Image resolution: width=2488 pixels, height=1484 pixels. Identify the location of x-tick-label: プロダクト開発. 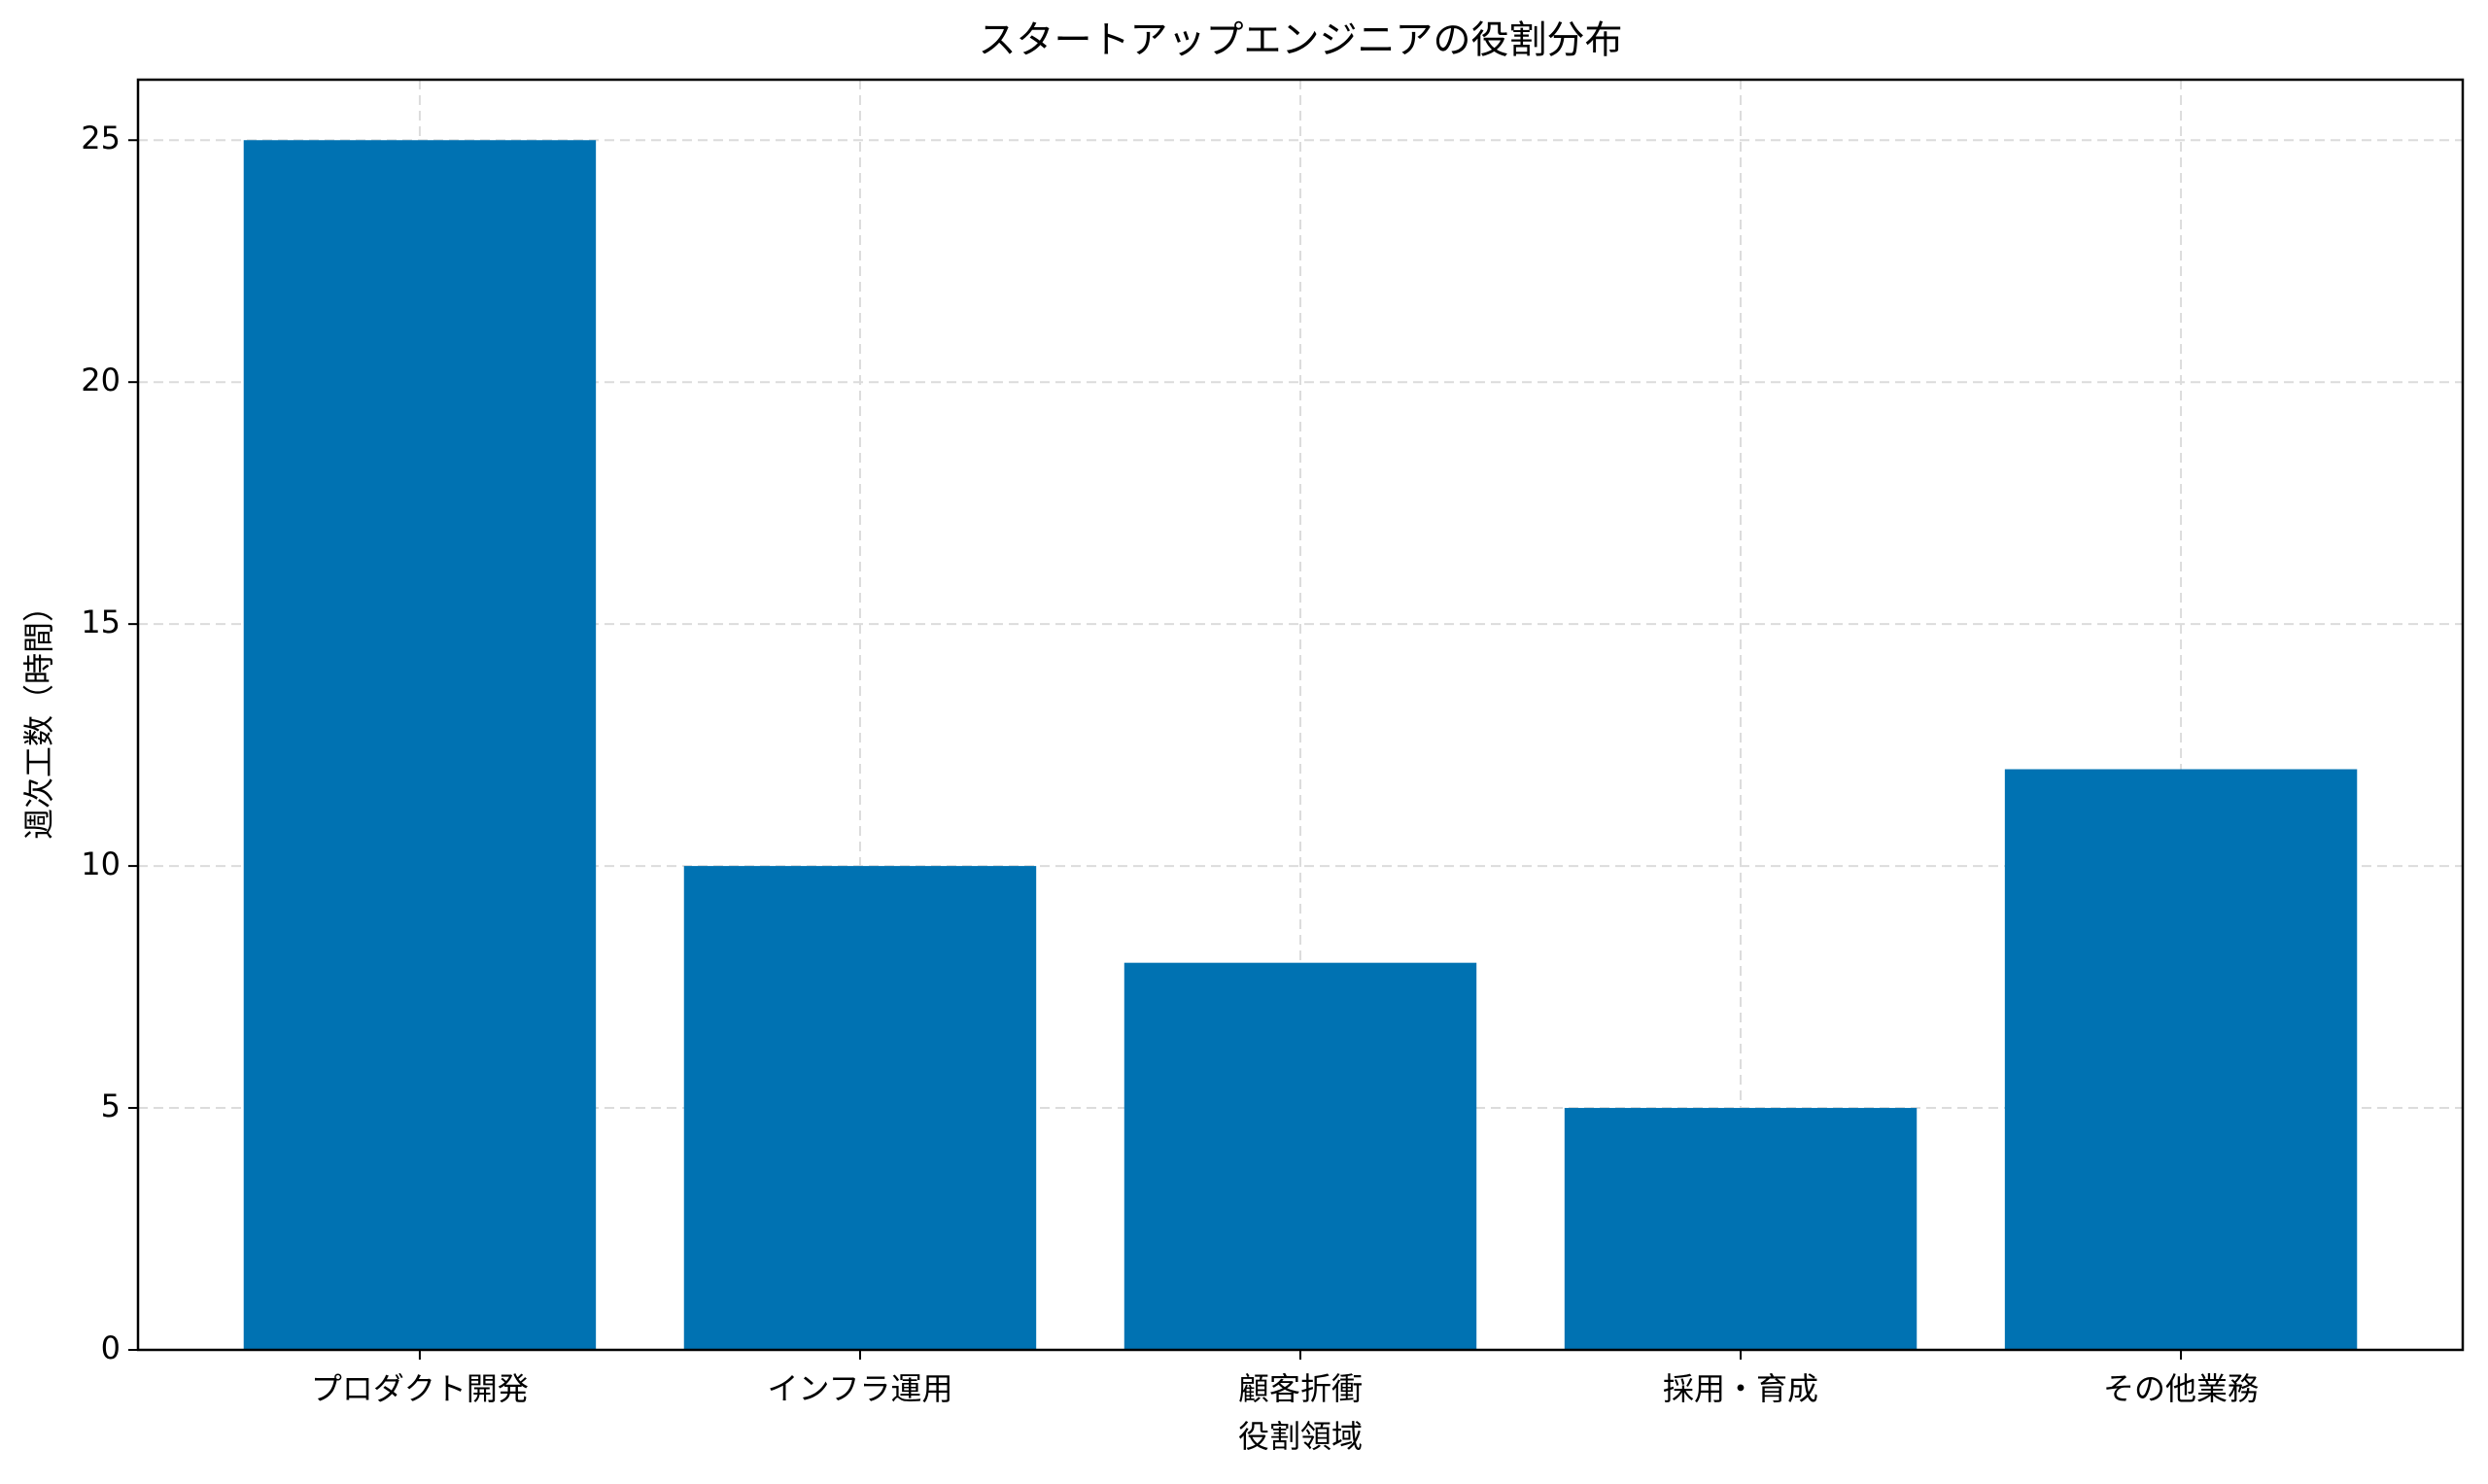
(420, 1388).